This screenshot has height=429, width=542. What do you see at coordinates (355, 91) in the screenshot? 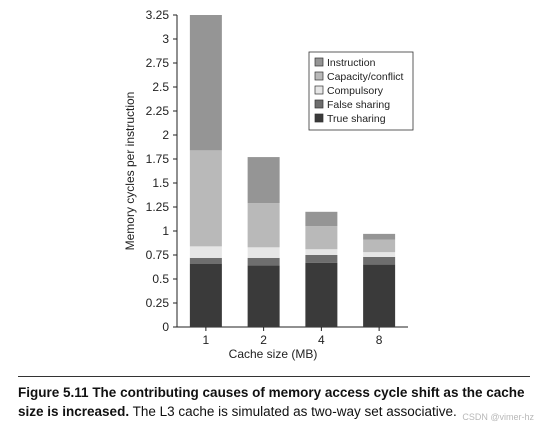
I see `legend-label-compulsory: Compulsory` at bounding box center [355, 91].